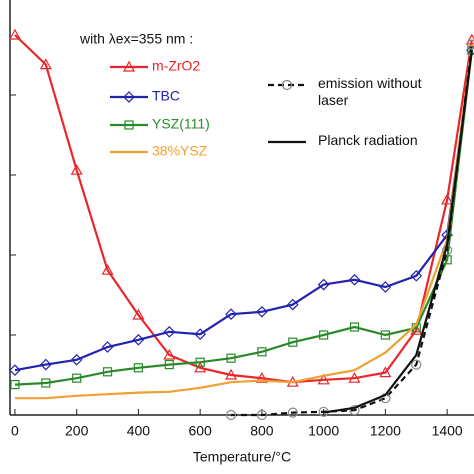  Describe the element at coordinates (262, 431) in the screenshot. I see `x-tick-label: 800` at that location.